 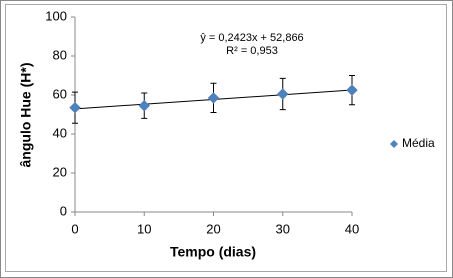 I want to click on legend-marker, so click(x=394, y=144).